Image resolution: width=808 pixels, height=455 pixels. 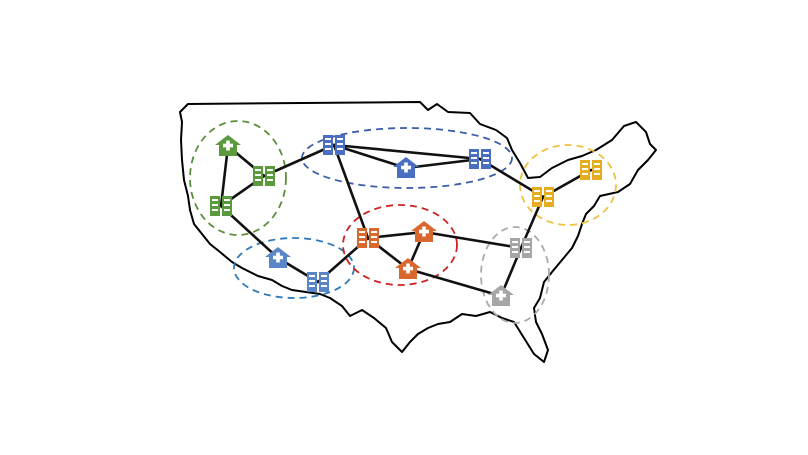 I want to click on edge-n-facility-1-to-c-facility, so click(x=351, y=191).